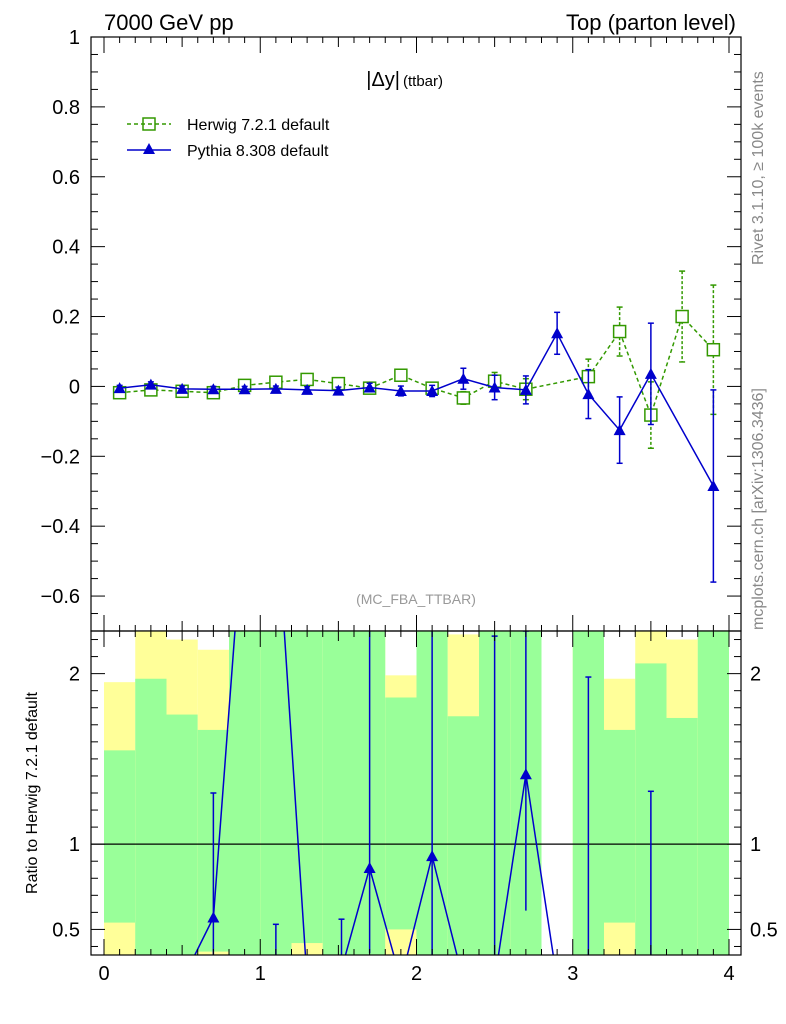 The height and width of the screenshot is (1024, 786). I want to click on x-tick-label: 4, so click(728, 974).